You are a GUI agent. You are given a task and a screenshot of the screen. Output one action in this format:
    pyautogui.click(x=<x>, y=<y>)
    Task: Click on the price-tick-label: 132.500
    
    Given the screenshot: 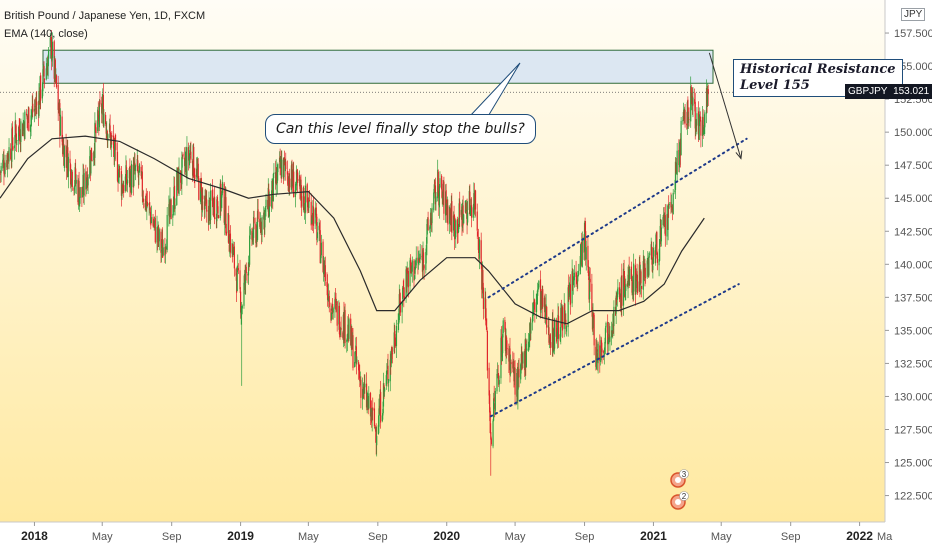 What is the action you would take?
    pyautogui.click(x=913, y=364)
    